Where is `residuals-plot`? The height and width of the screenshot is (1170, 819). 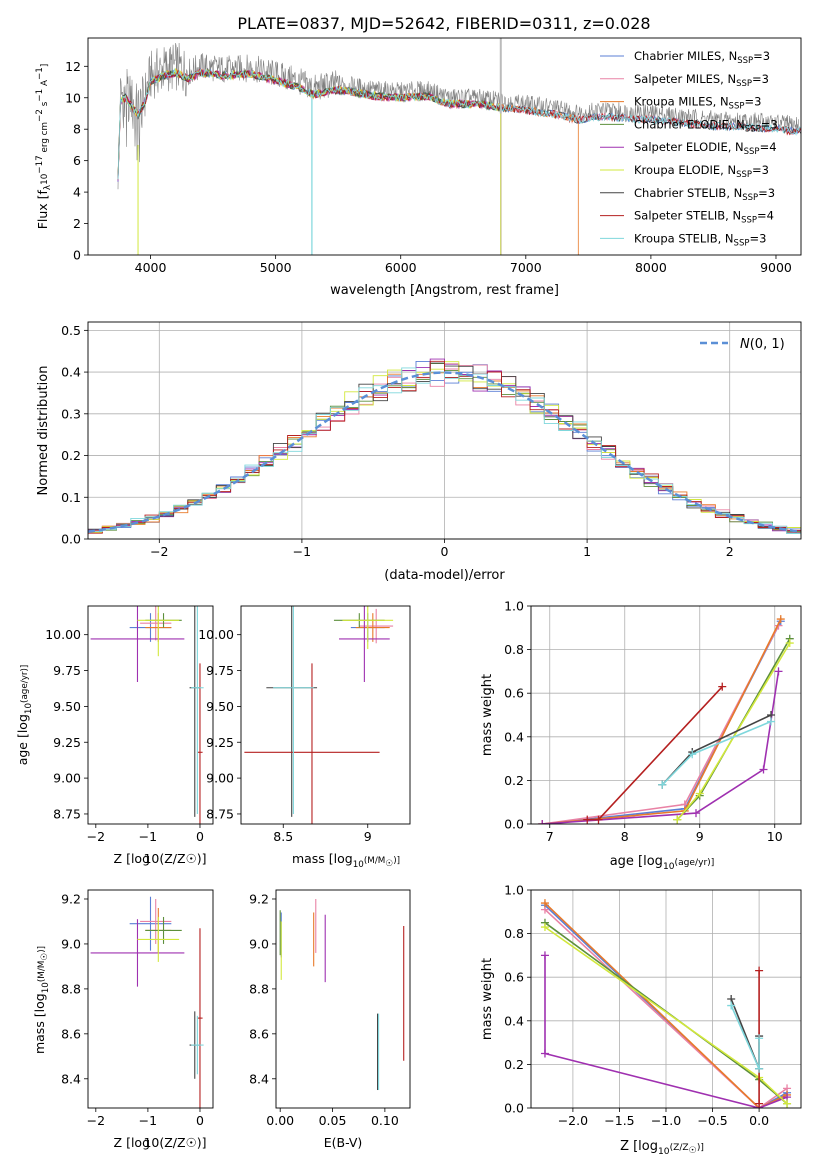
residuals-plot is located at coordinates (444, 447).